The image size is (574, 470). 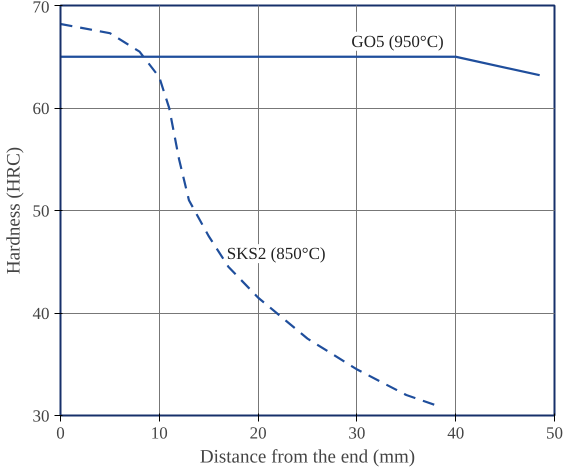 I want to click on y-axis-title: Hardness (HRC), so click(x=14, y=210).